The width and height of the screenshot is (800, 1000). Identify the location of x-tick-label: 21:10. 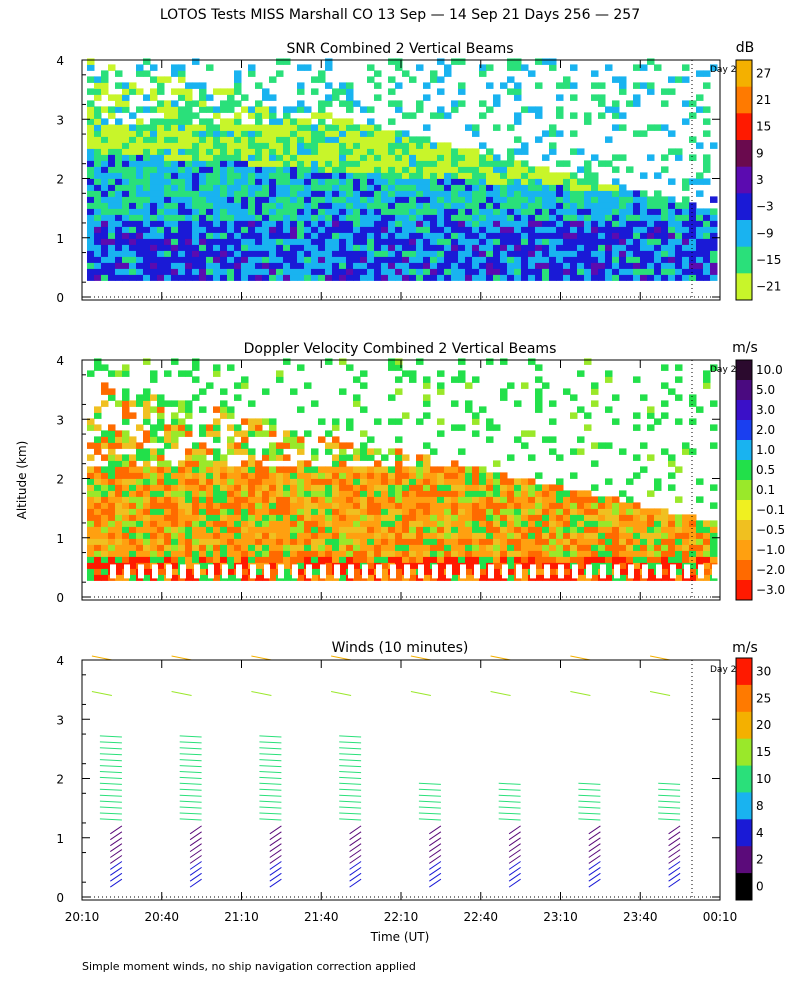
(241, 917).